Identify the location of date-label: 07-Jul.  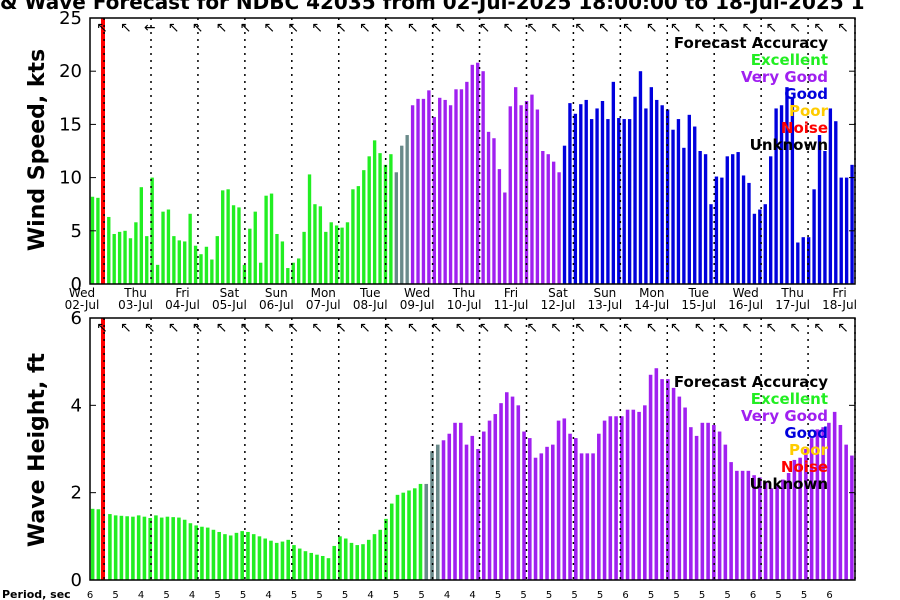
(323, 305).